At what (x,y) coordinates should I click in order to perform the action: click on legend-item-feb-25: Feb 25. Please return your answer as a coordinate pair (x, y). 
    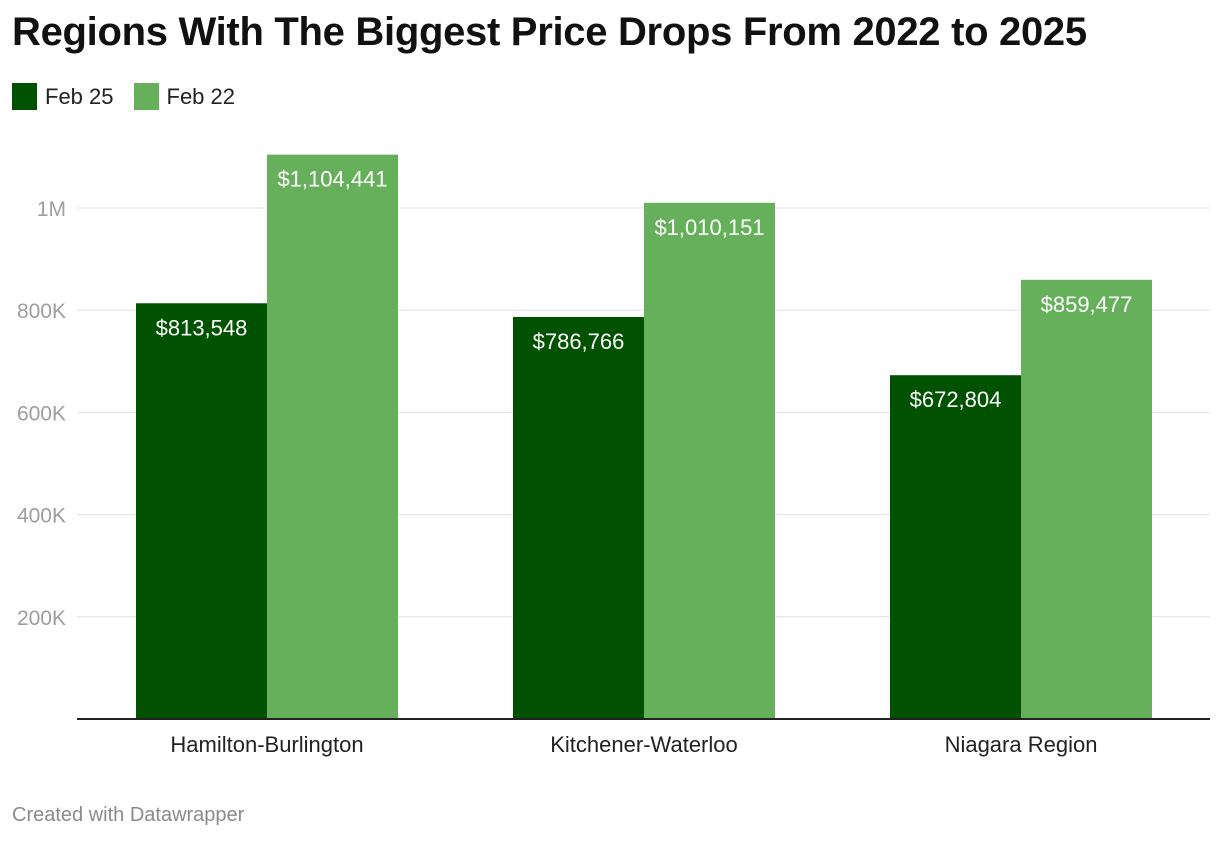
    Looking at the image, I should click on (63, 96).